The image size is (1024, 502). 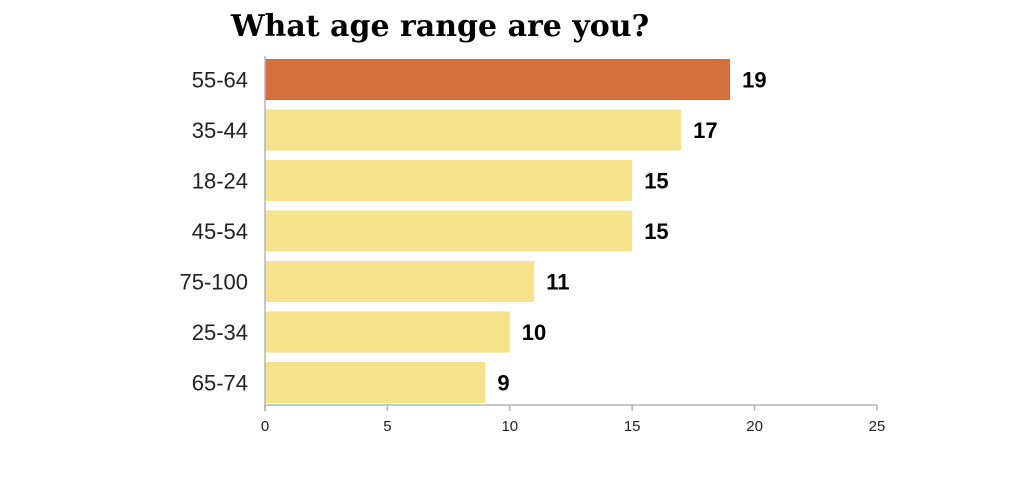 I want to click on x-tick-label: 10, so click(x=509, y=426).